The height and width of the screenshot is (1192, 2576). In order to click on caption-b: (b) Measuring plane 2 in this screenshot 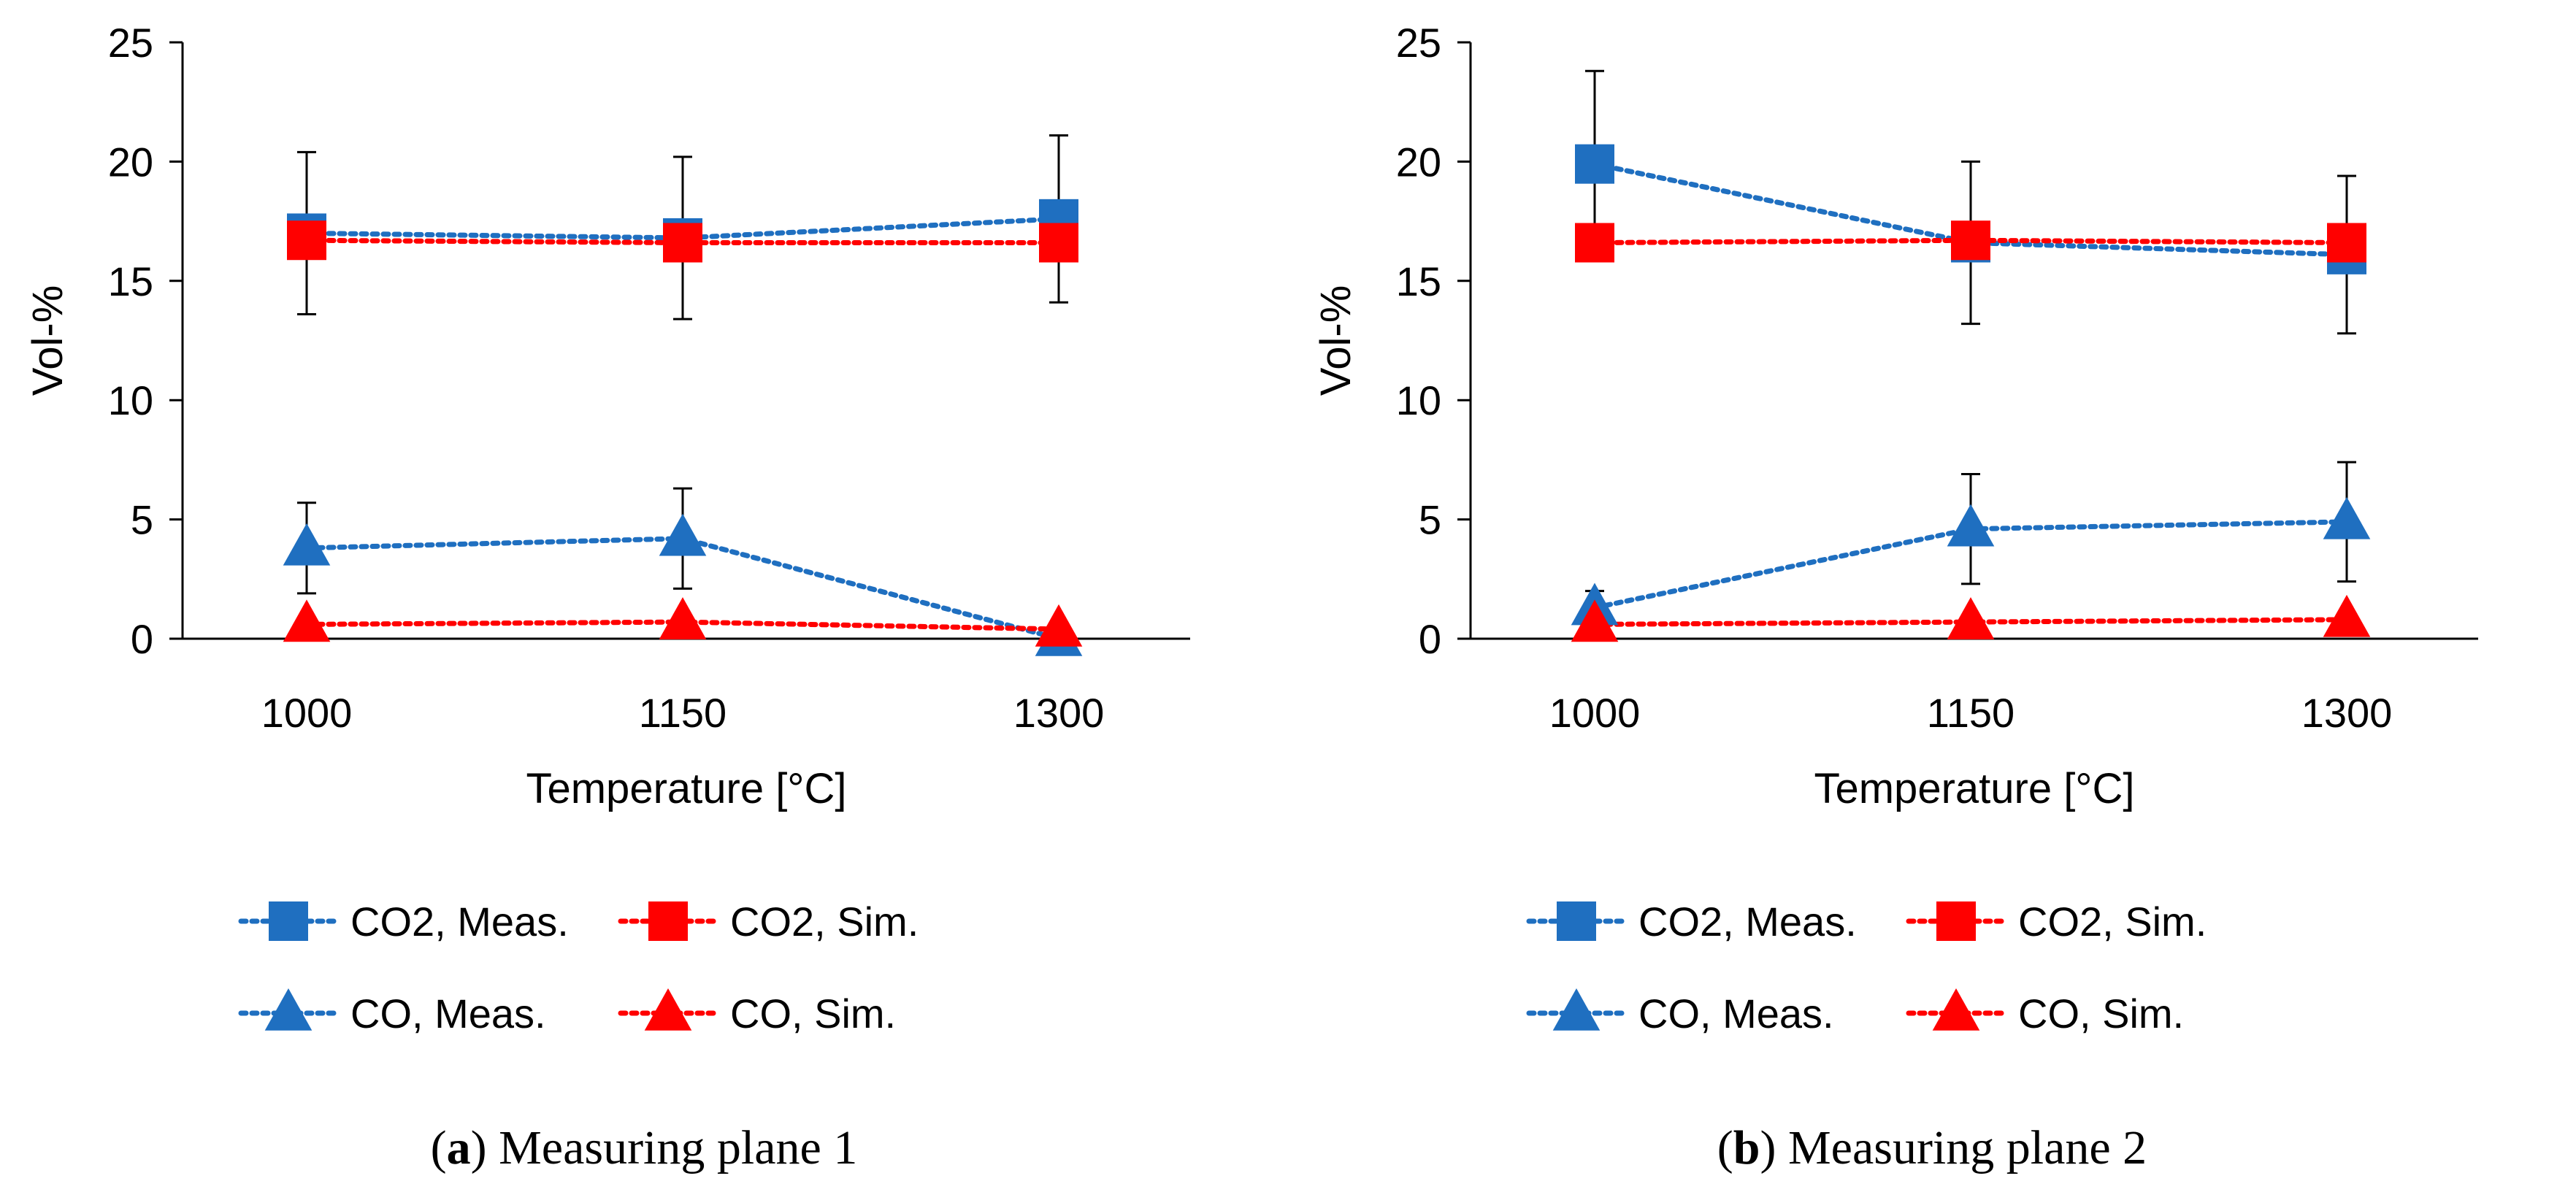, I will do `click(1932, 1147)`.